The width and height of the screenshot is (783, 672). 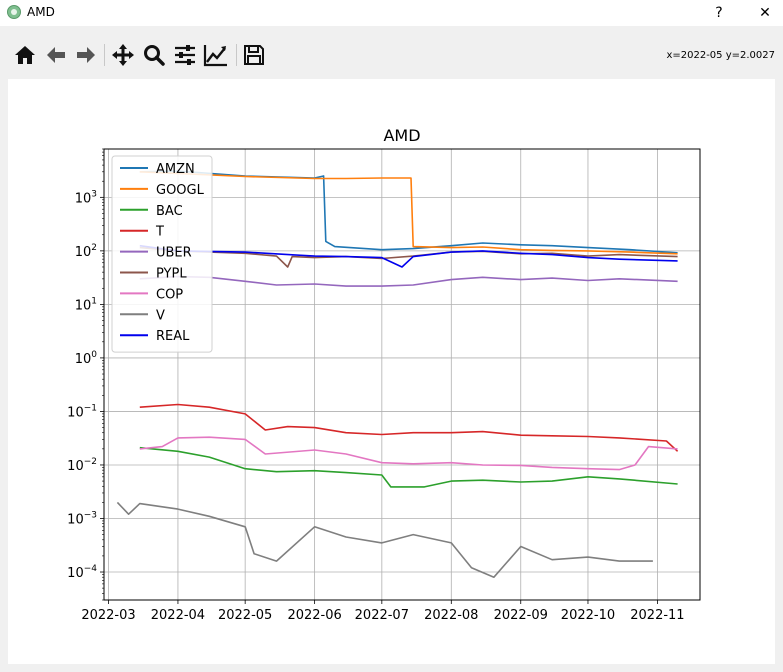 I want to click on forward-icon, so click(x=86, y=55).